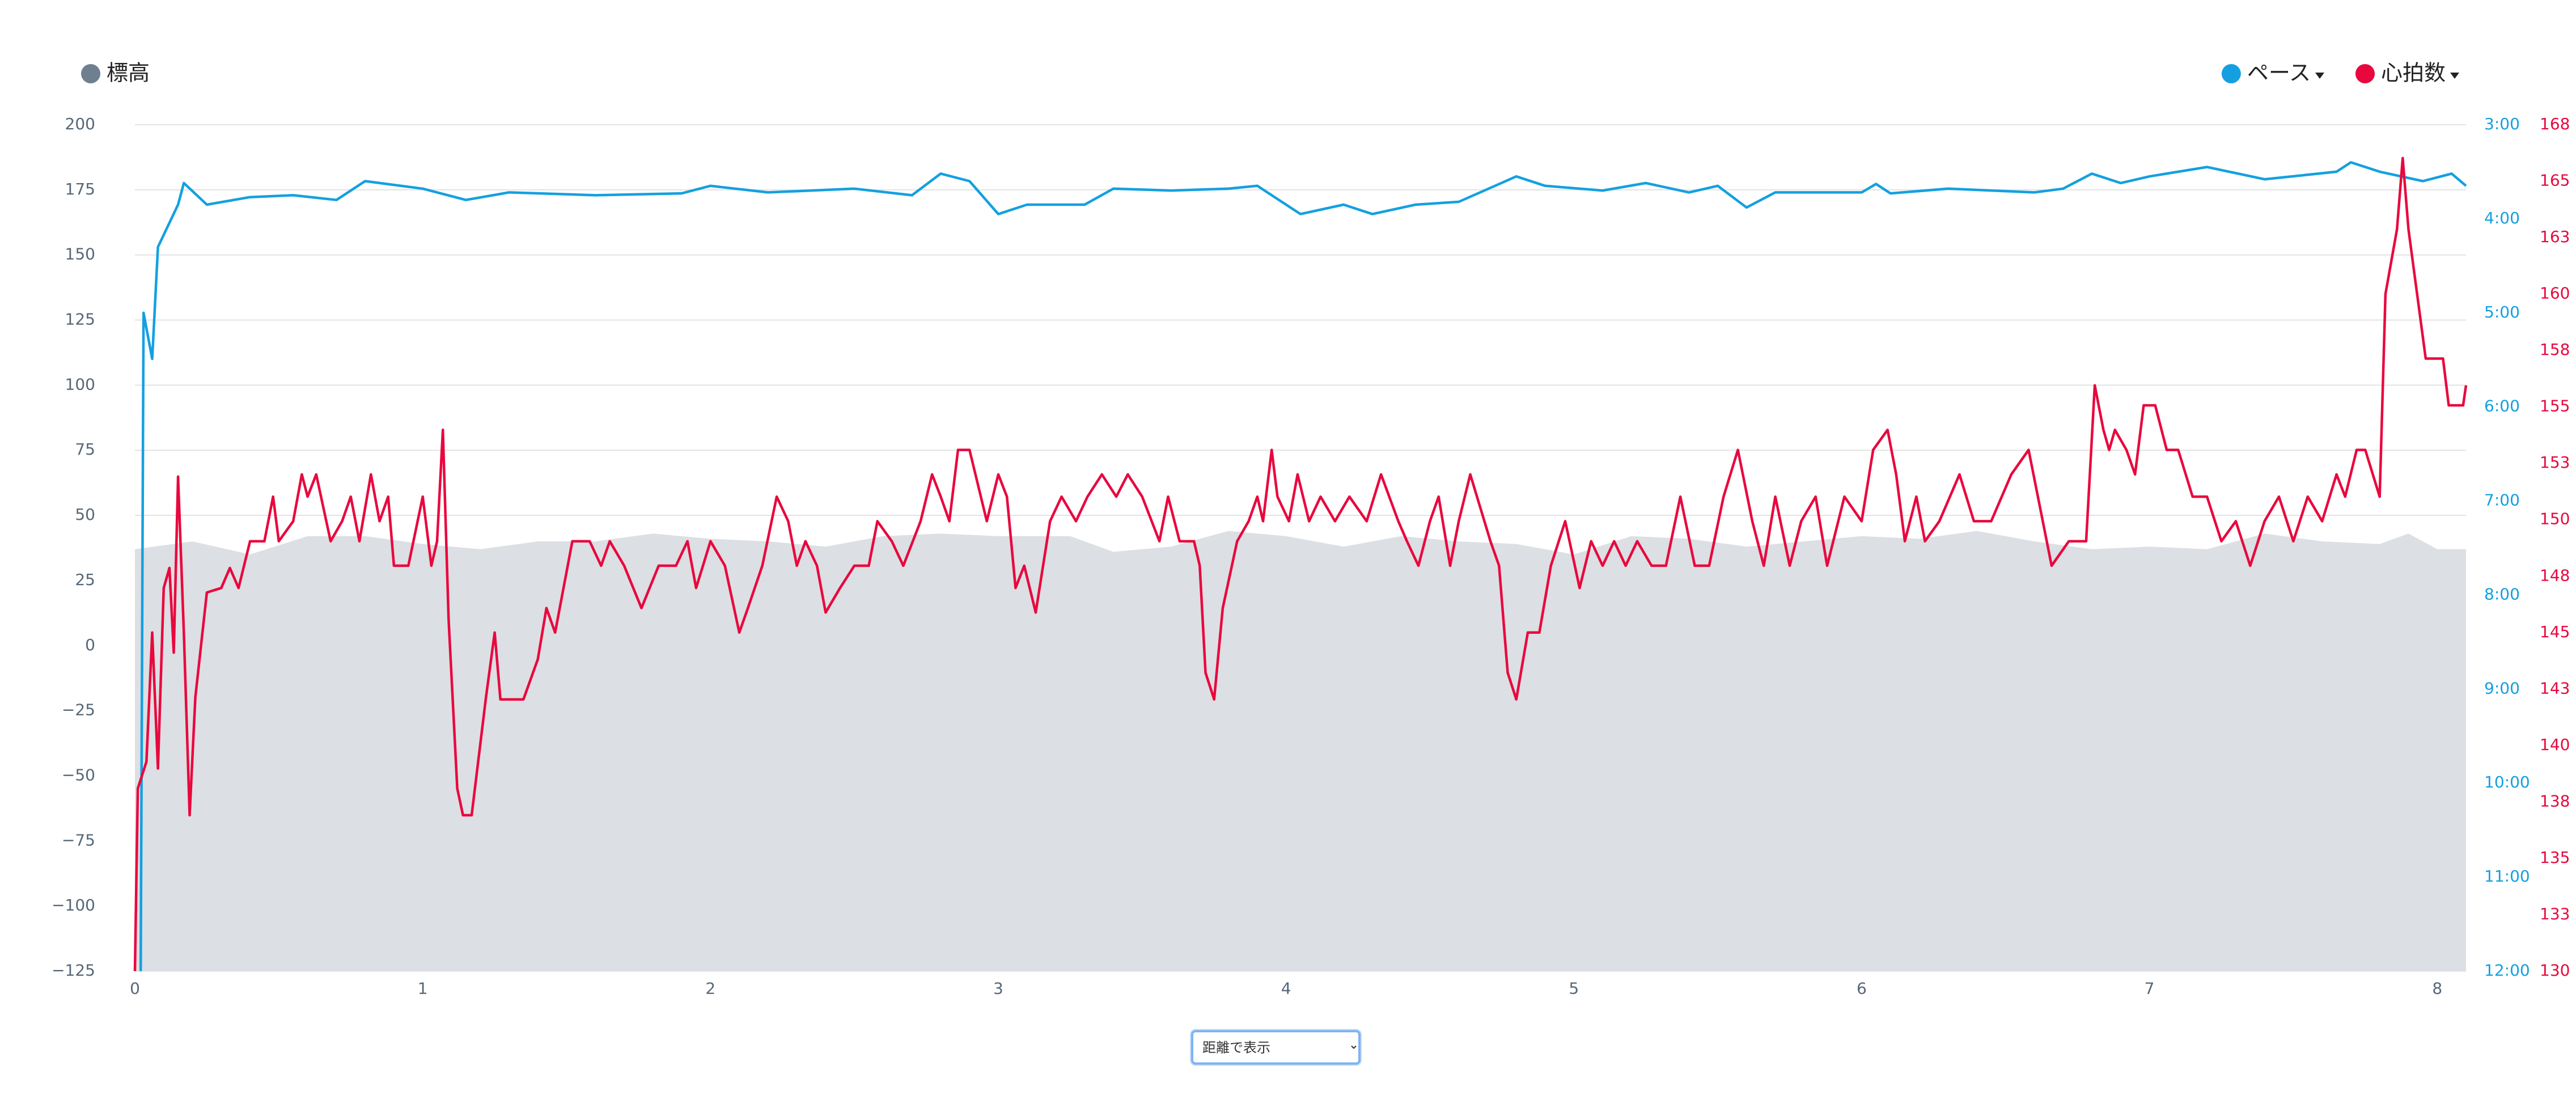 The width and height of the screenshot is (2576, 1110). What do you see at coordinates (79, 710) in the screenshot?
I see `y-tick-label: −25` at bounding box center [79, 710].